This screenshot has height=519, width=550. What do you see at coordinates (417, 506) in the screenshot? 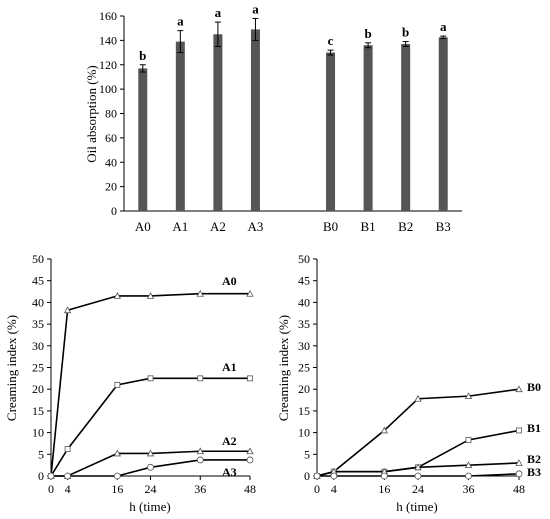
I see `chart-b-xlabel: h (time)` at bounding box center [417, 506].